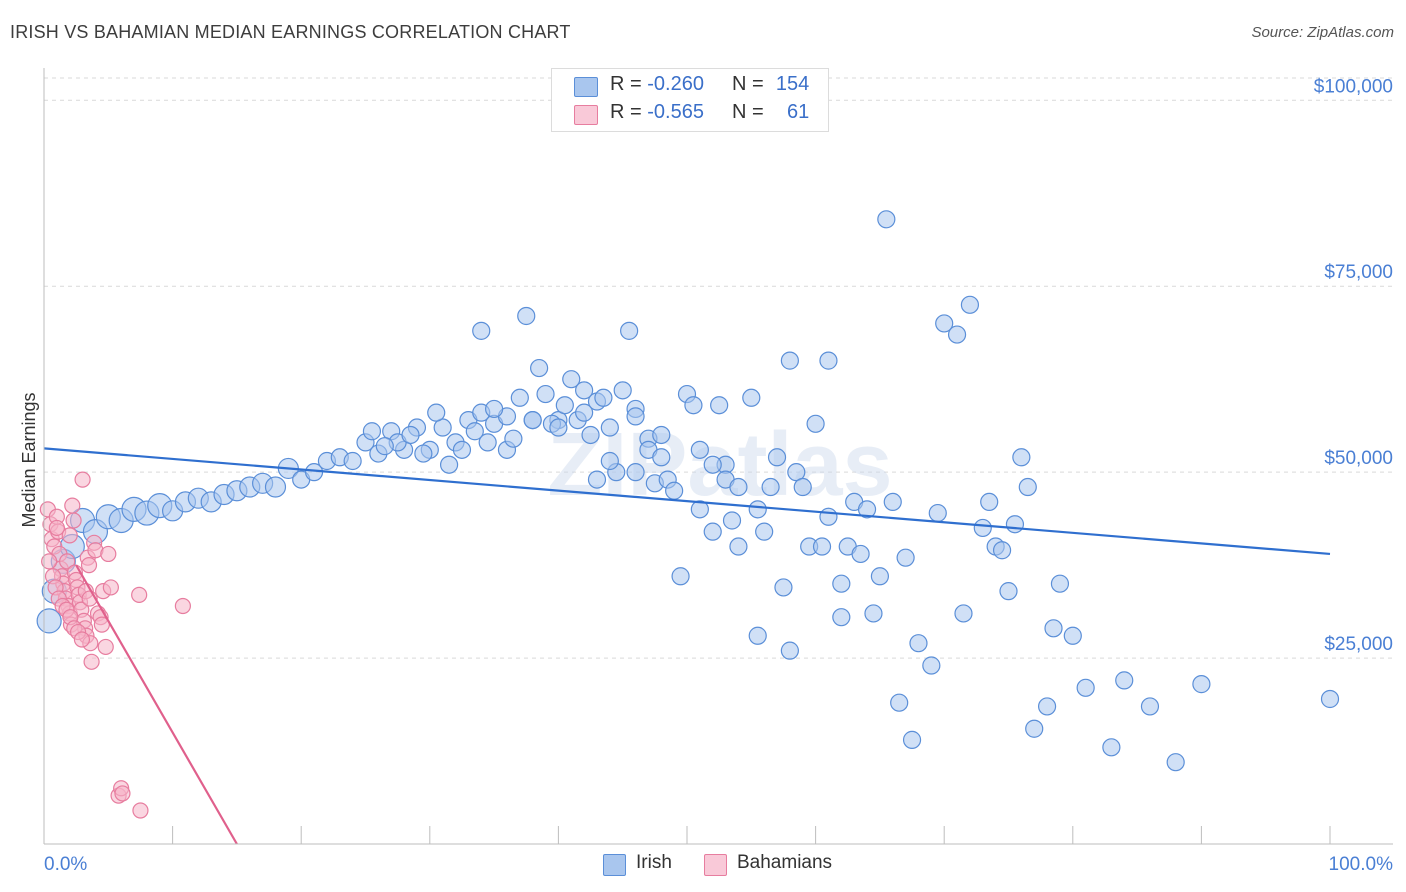  Describe the element at coordinates (1358, 644) in the screenshot. I see `y-tick-label: $25,000` at that location.